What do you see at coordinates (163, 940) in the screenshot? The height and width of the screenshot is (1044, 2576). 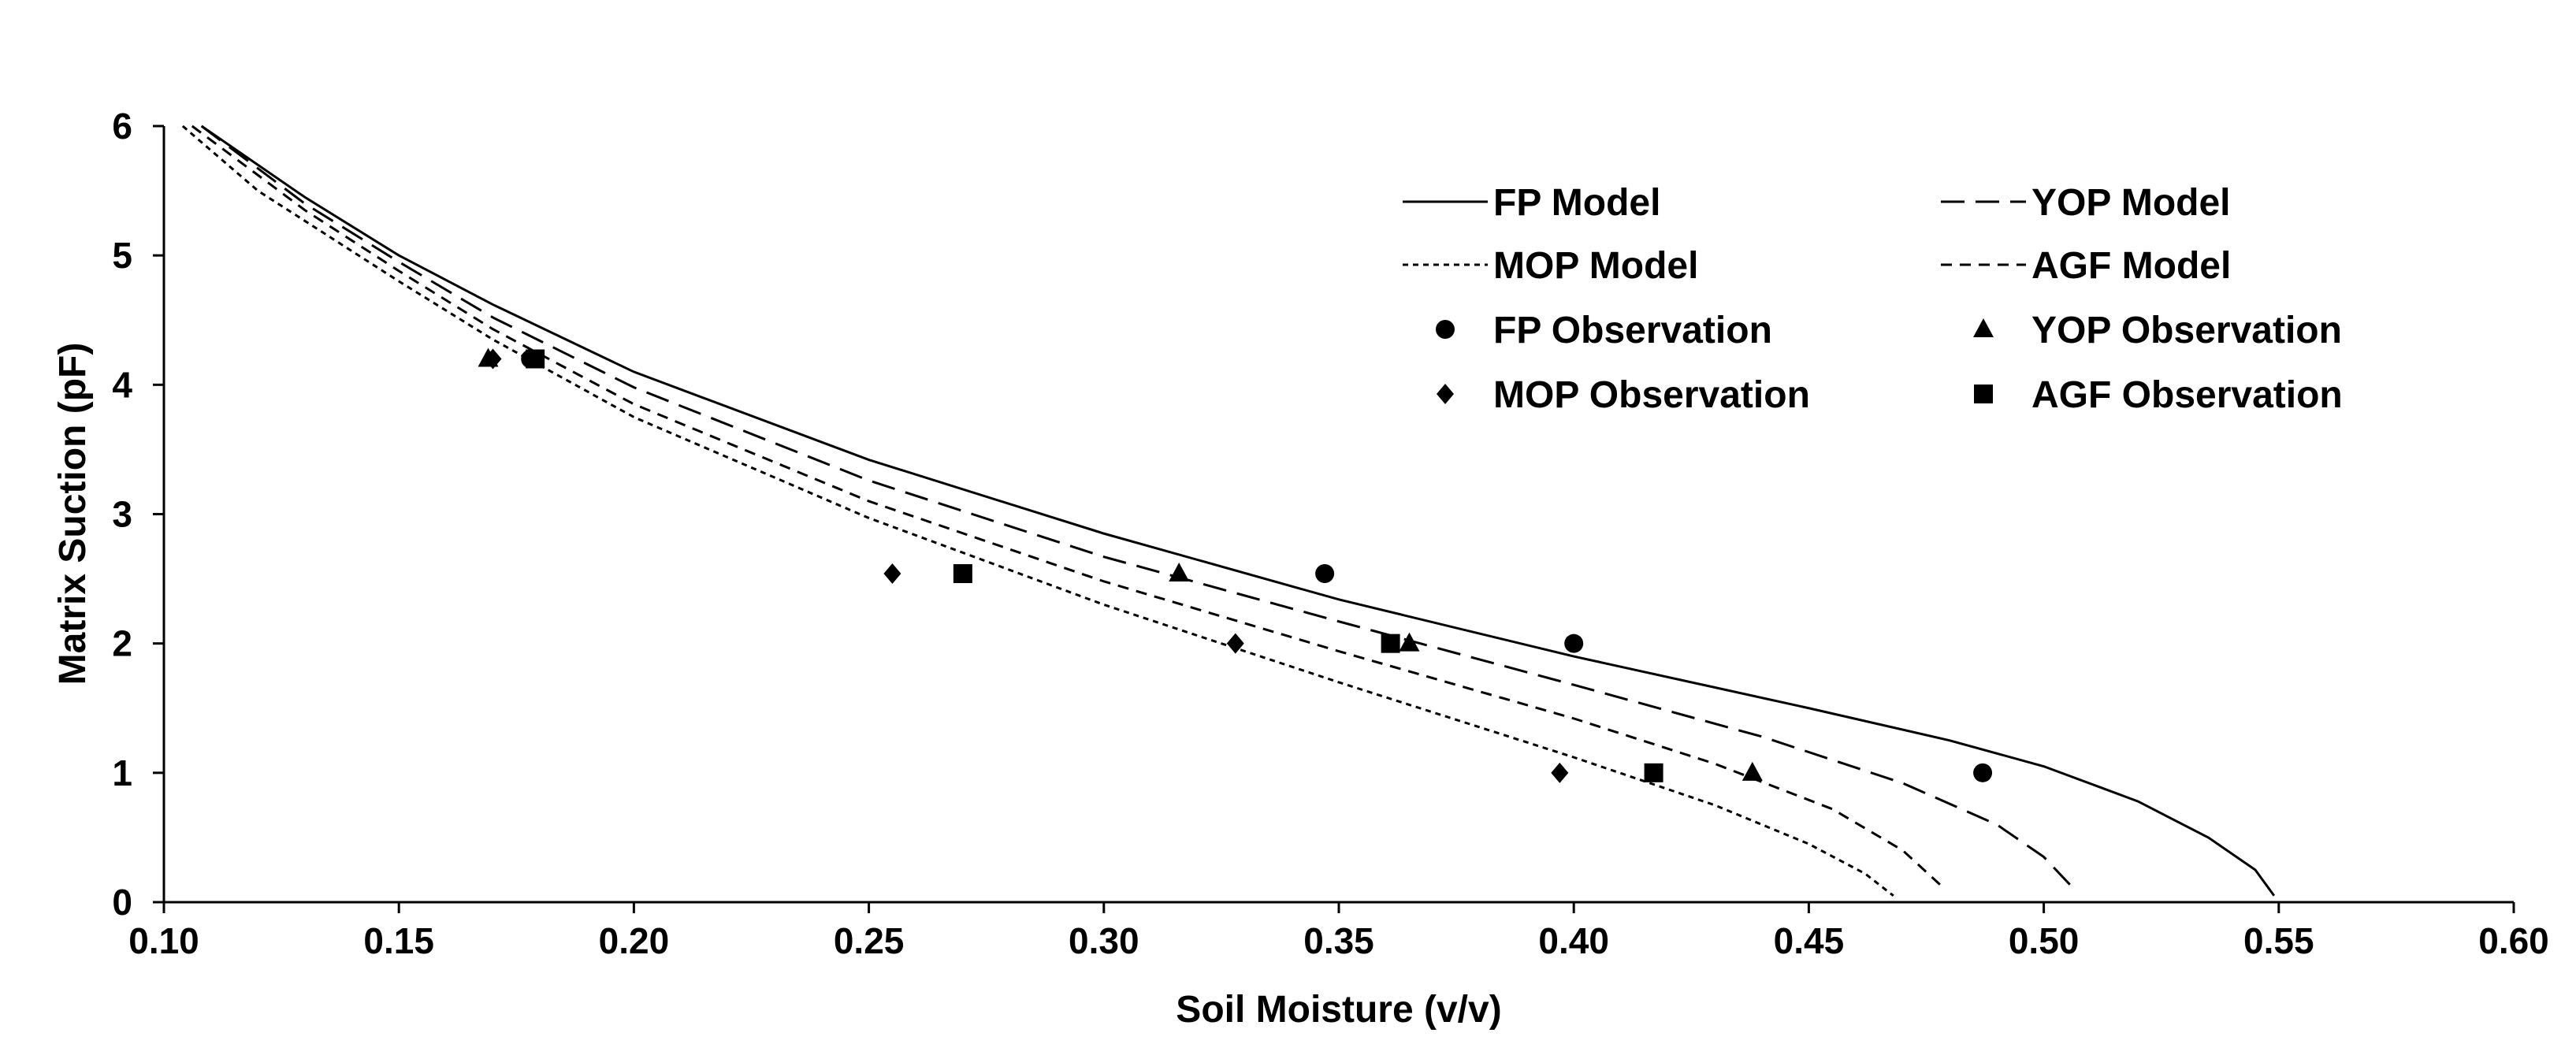 I see `x-tick-label-0: 0.10` at bounding box center [163, 940].